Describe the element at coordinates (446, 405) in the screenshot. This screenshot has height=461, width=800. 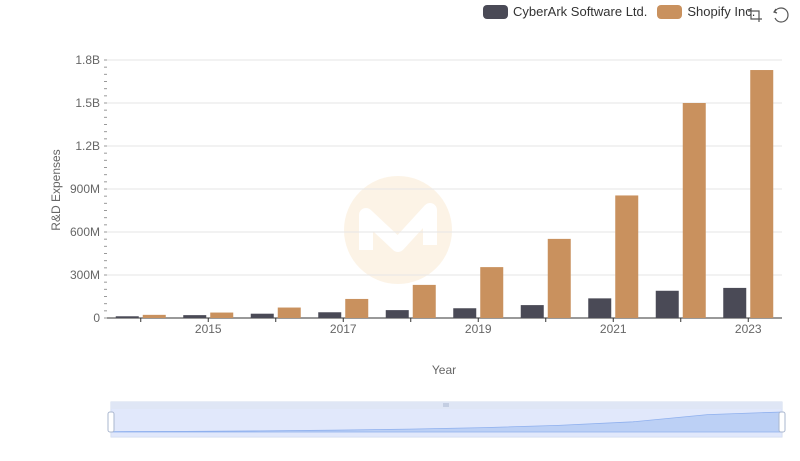
I see `slider-grip-icon` at that location.